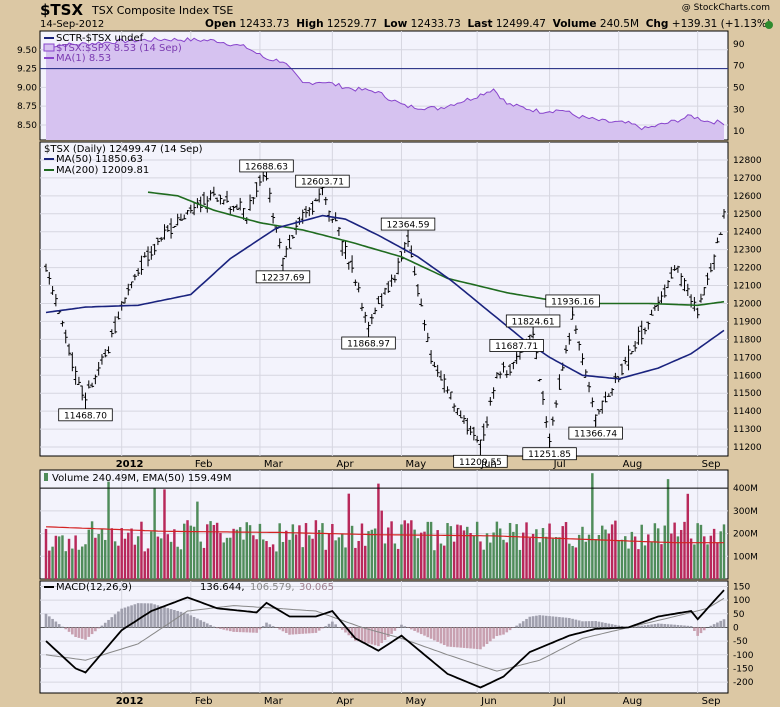  Describe the element at coordinates (572, 302) in the screenshot. I see `annotation-label-10: 11936.16` at that location.